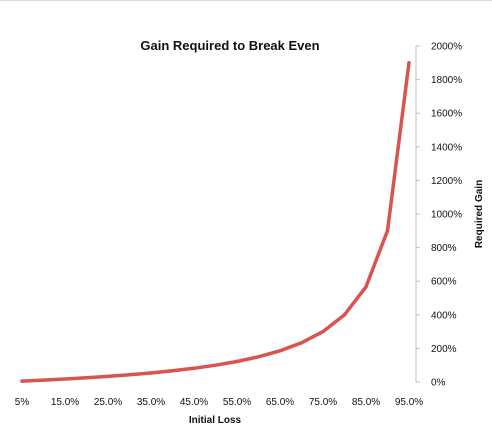 The image size is (492, 428). I want to click on y-tick-label: 600%, so click(444, 282).